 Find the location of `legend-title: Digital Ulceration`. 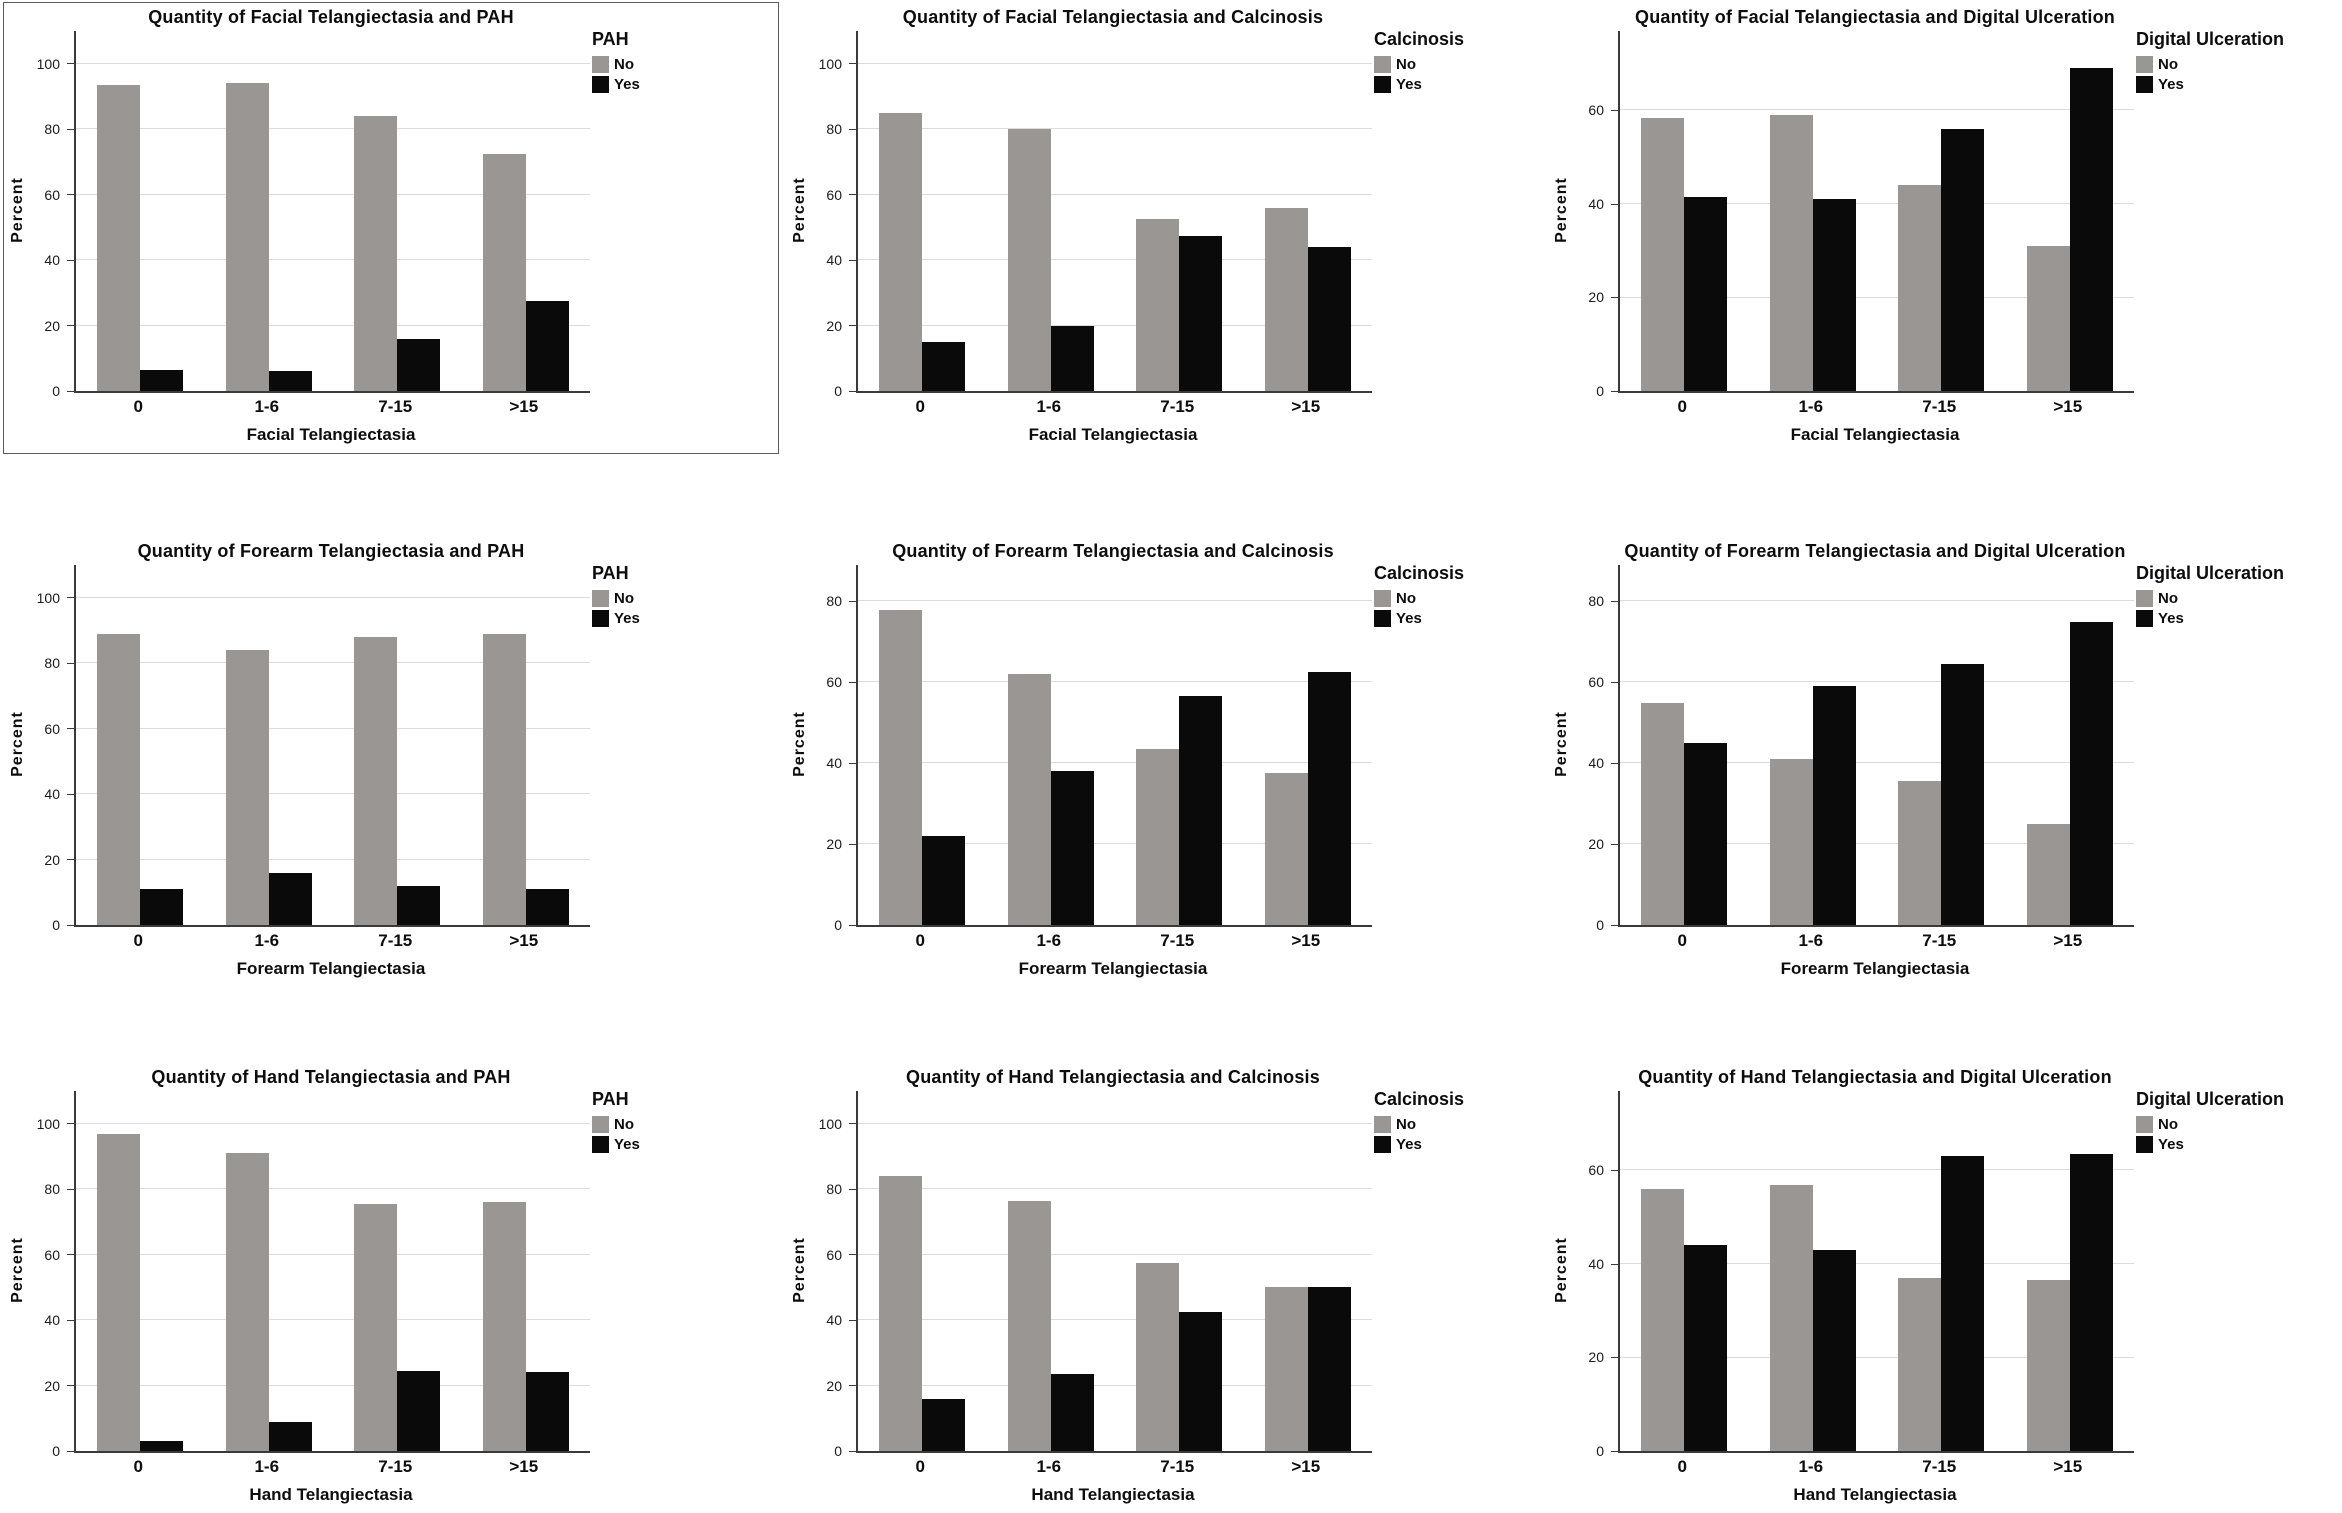

legend-title: Digital Ulceration is located at coordinates (2210, 1099).